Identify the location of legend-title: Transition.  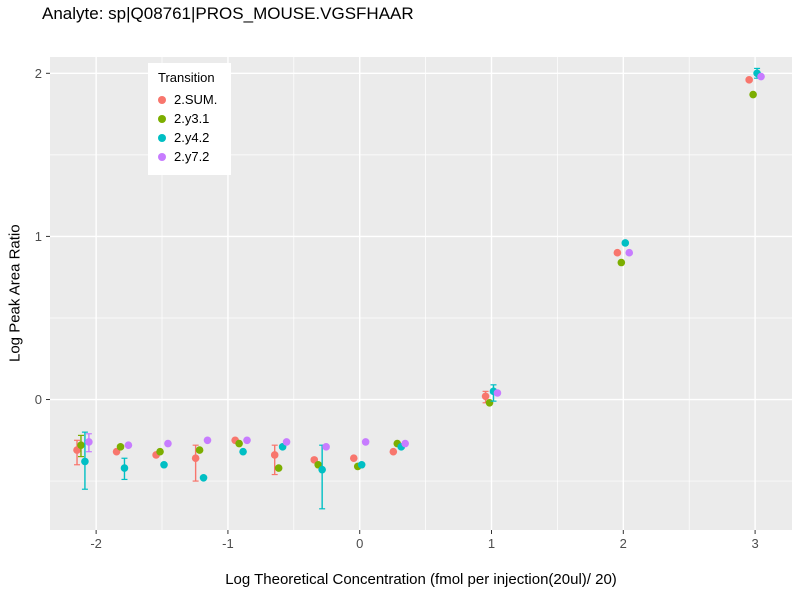
(186, 77).